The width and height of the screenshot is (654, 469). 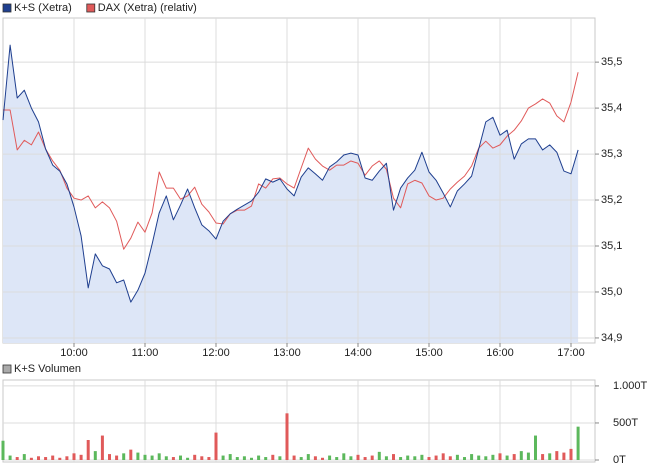 What do you see at coordinates (500, 353) in the screenshot?
I see `x-tick-label: 16:00` at bounding box center [500, 353].